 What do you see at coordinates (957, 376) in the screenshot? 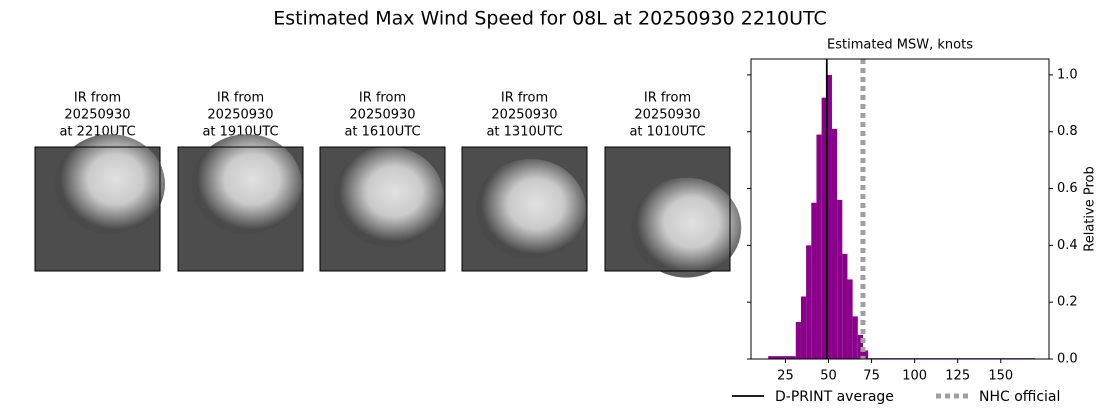
I see `x-tick-label: 125` at bounding box center [957, 376].